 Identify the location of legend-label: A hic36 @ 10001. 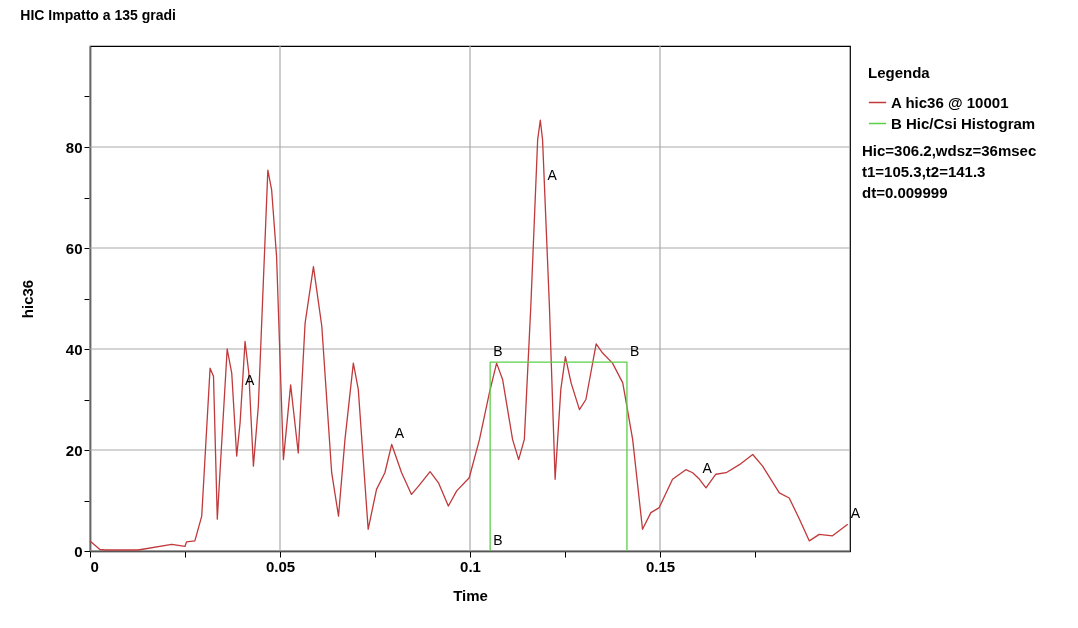
(950, 102).